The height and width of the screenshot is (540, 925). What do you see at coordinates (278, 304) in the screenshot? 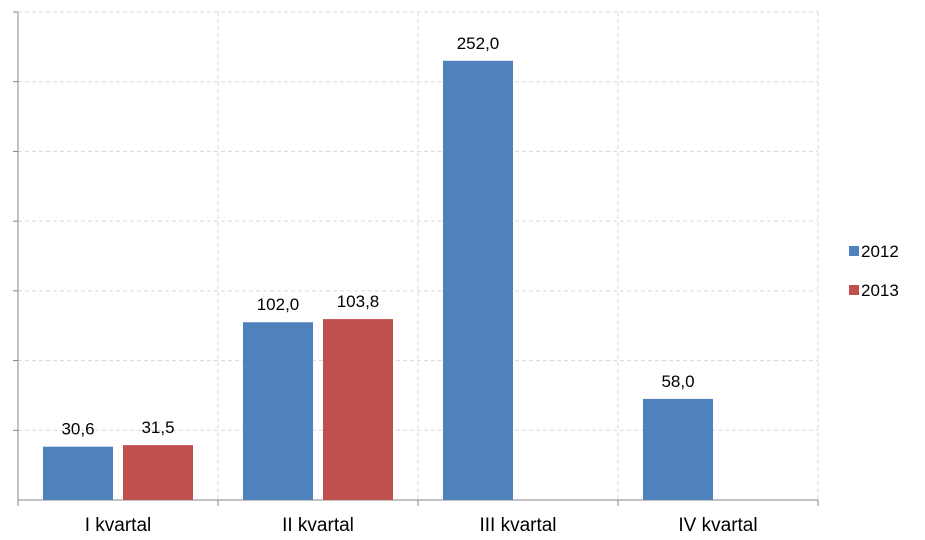
I see `data-label: 102,0` at bounding box center [278, 304].